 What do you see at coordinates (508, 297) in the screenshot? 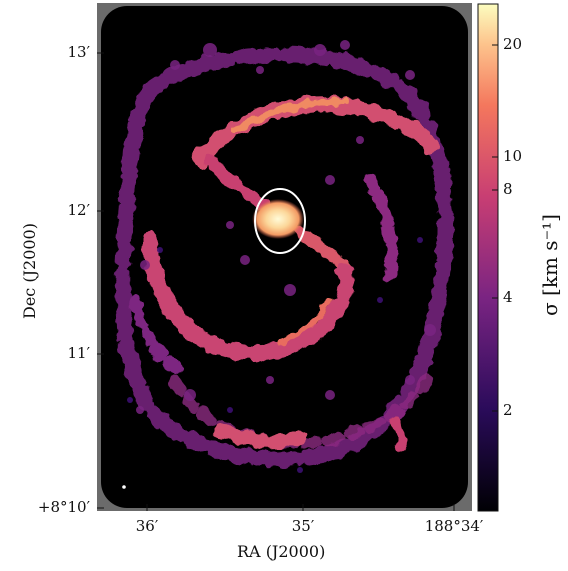
I see `colorbar-tick-label: 4` at bounding box center [508, 297].